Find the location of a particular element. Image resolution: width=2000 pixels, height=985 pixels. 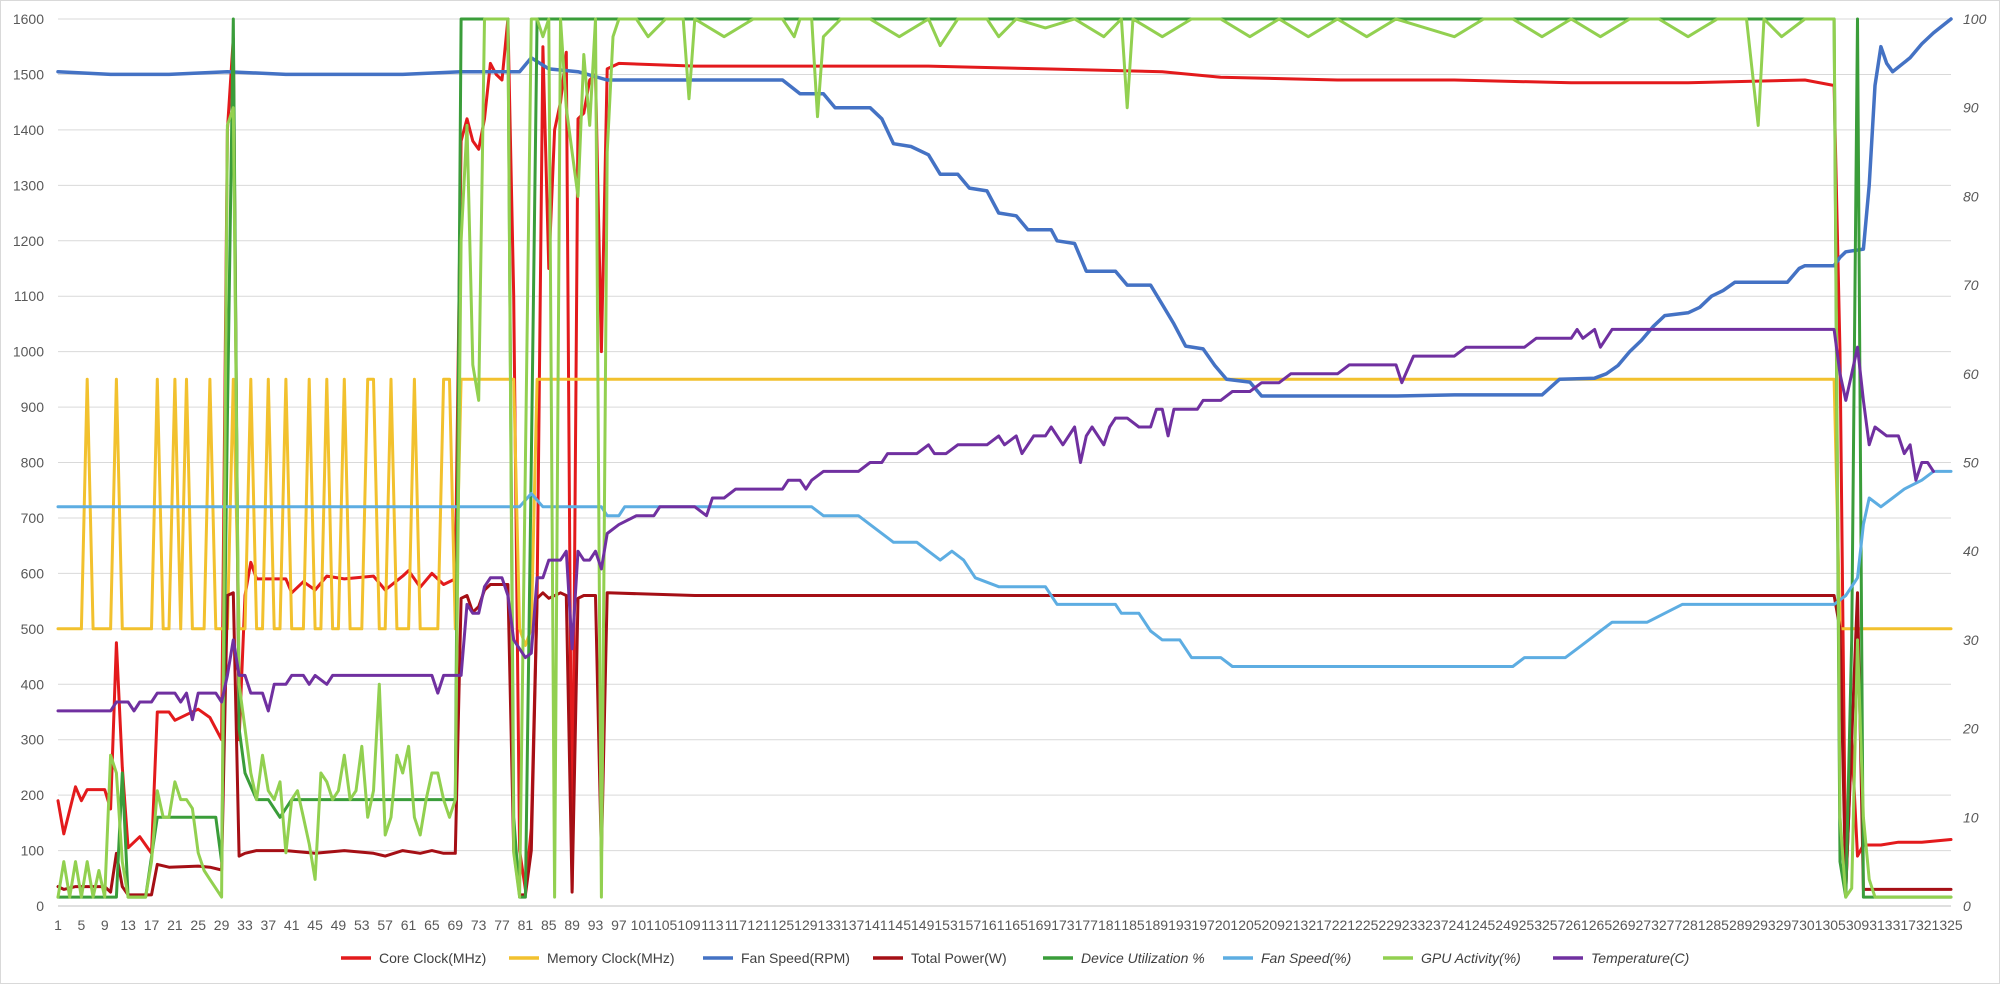

x-tick-label: 129 is located at coordinates (806, 925).